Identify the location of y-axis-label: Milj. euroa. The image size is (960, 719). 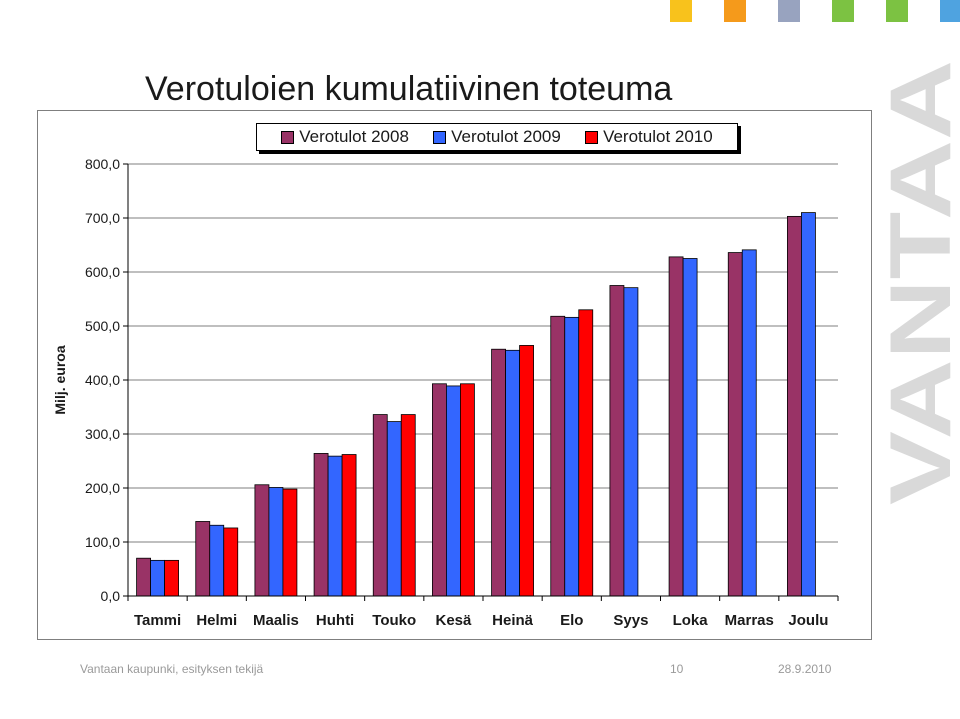
(60, 379).